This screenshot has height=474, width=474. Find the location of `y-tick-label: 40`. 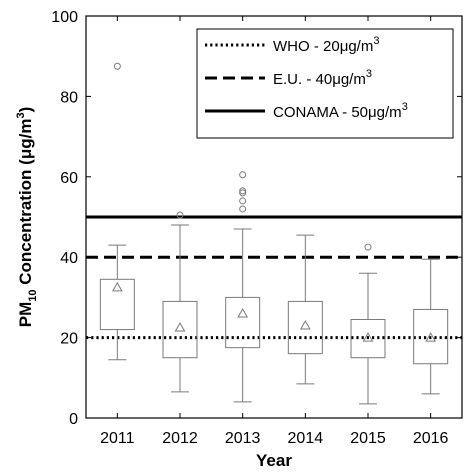

y-tick-label: 40 is located at coordinates (69, 258).